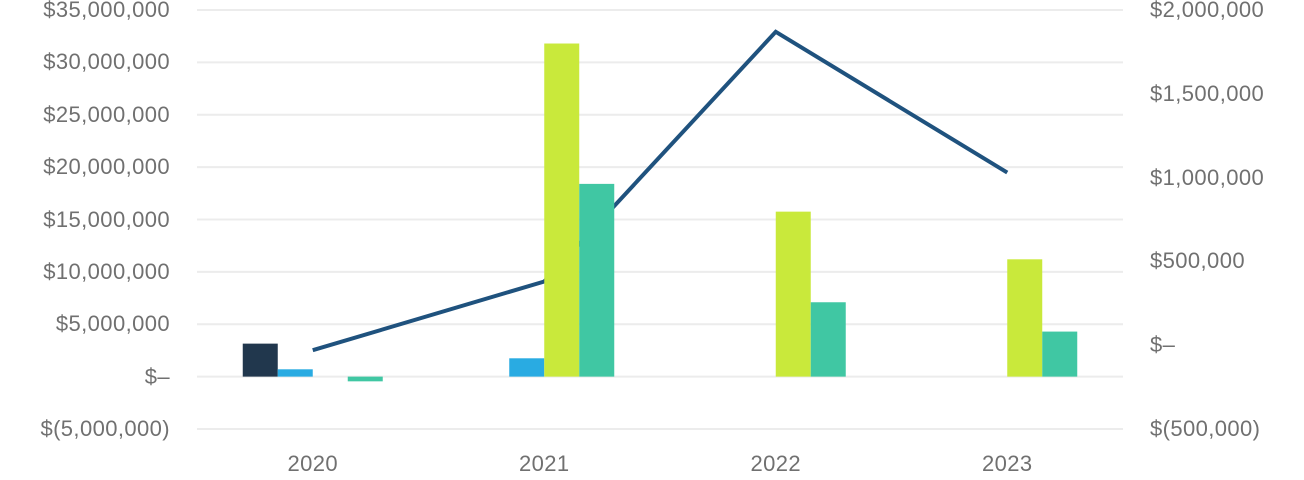 The image size is (1304, 480). I want to click on bar-teal-bars-2023, so click(1060, 354).